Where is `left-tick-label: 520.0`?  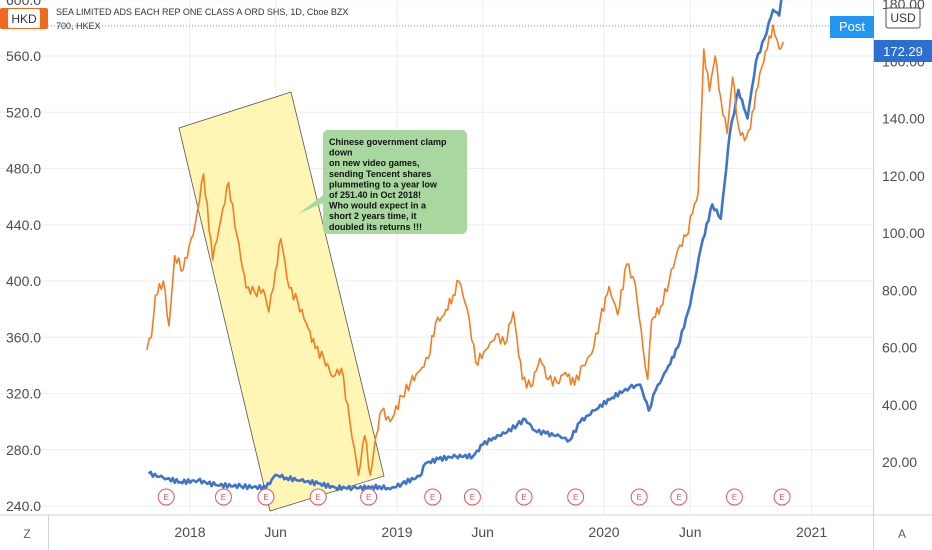 left-tick-label: 520.0 is located at coordinates (23, 112).